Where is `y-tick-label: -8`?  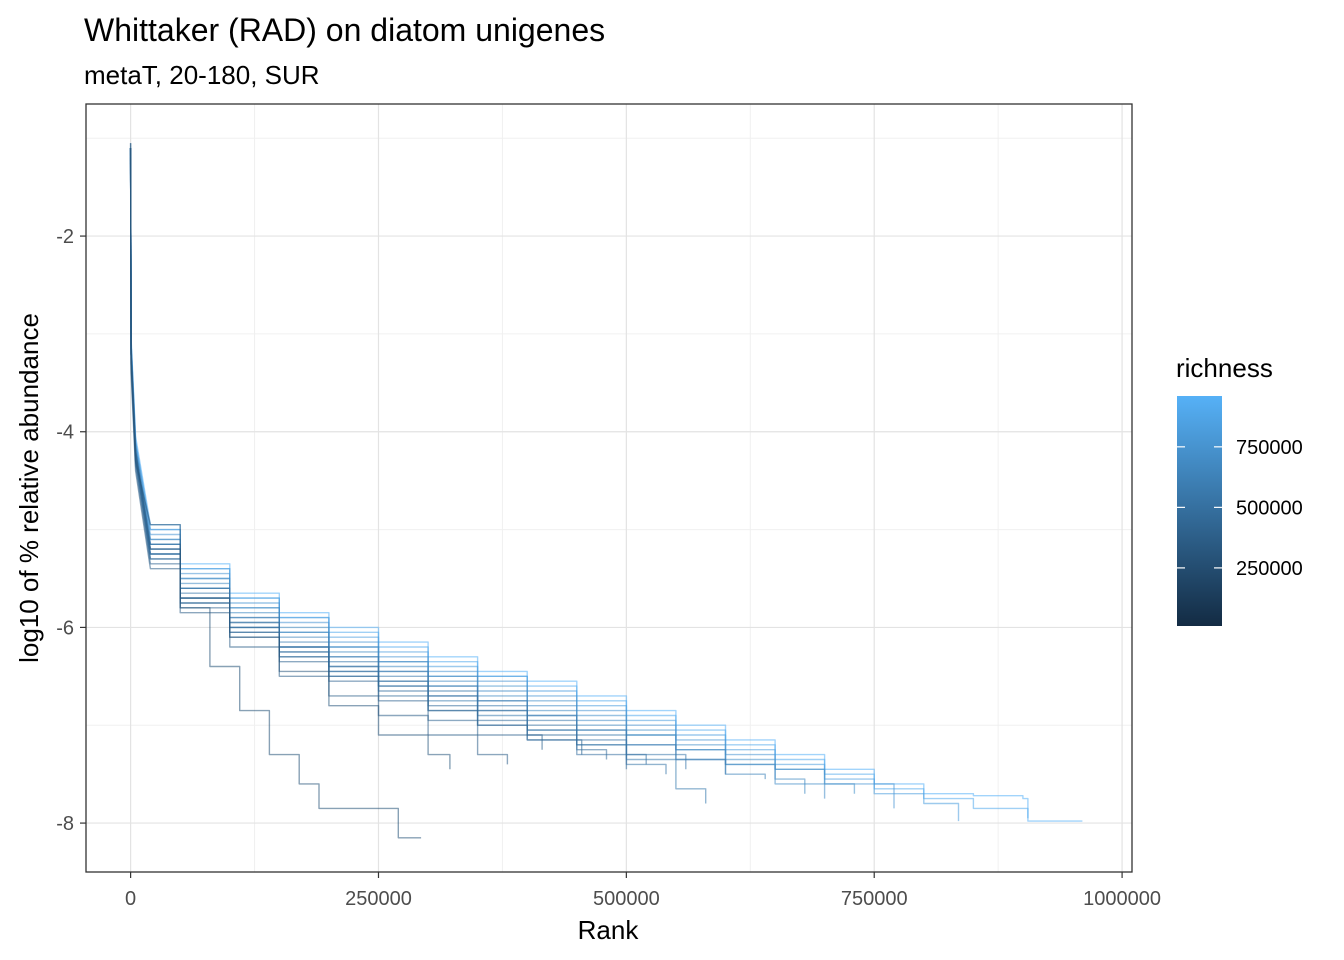 y-tick-label: -8 is located at coordinates (65, 824).